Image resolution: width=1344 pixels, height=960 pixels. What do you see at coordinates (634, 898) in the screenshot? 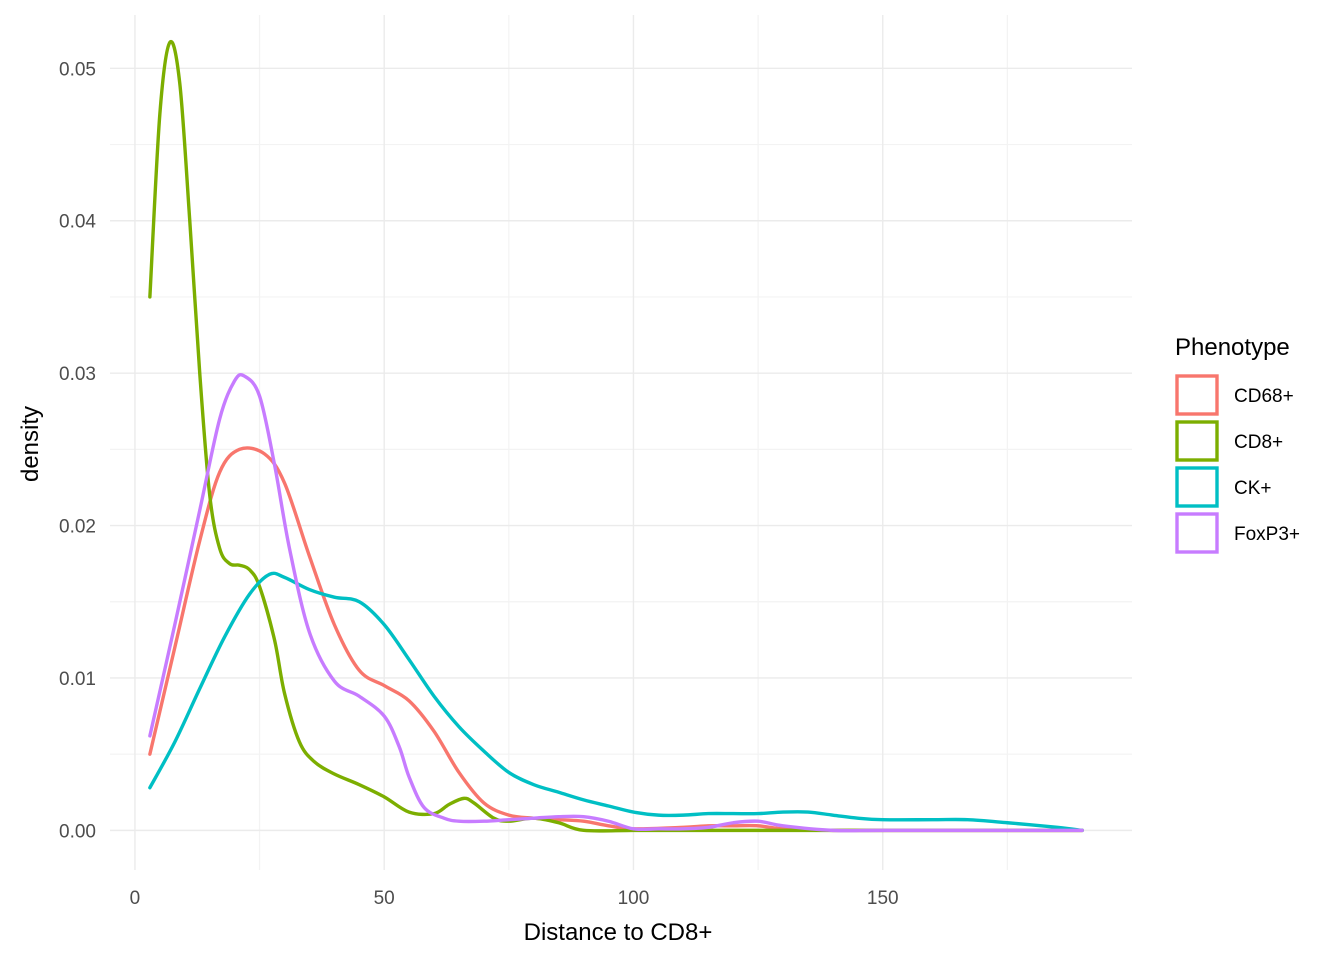
I see `x-tick-label: 100` at bounding box center [634, 898].